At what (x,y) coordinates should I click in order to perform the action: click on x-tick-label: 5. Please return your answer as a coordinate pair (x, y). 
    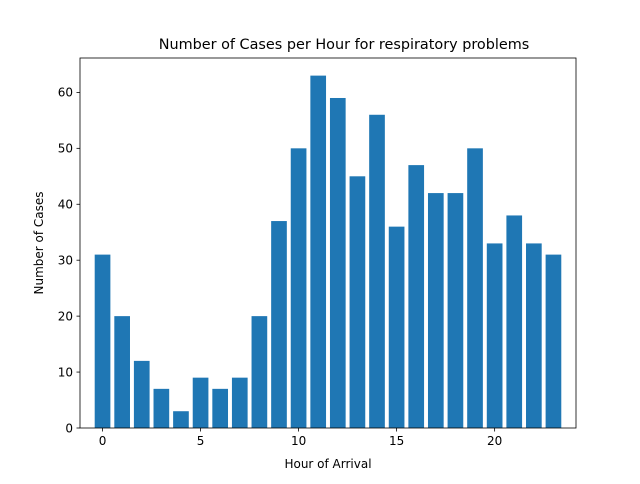
    Looking at the image, I should click on (201, 441).